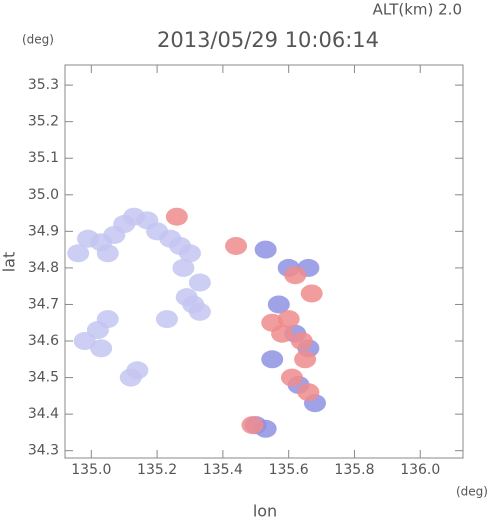 Image resolution: width=491 pixels, height=525 pixels. Describe the element at coordinates (472, 492) in the screenshot. I see `x-unit: (deg)` at that location.